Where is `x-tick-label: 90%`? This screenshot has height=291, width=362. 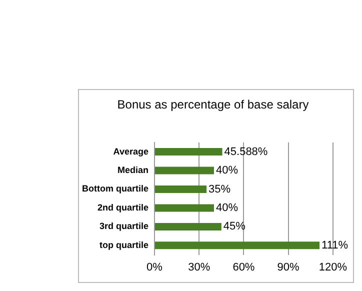
x-tick-label: 90% is located at coordinates (288, 267).